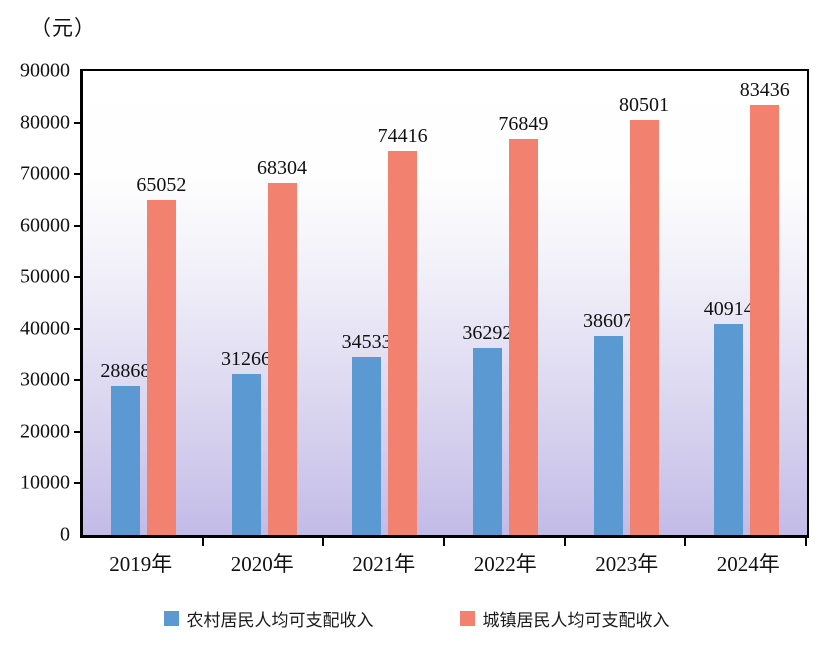  What do you see at coordinates (282, 167) in the screenshot?
I see `bar-value-label: 68304` at bounding box center [282, 167].